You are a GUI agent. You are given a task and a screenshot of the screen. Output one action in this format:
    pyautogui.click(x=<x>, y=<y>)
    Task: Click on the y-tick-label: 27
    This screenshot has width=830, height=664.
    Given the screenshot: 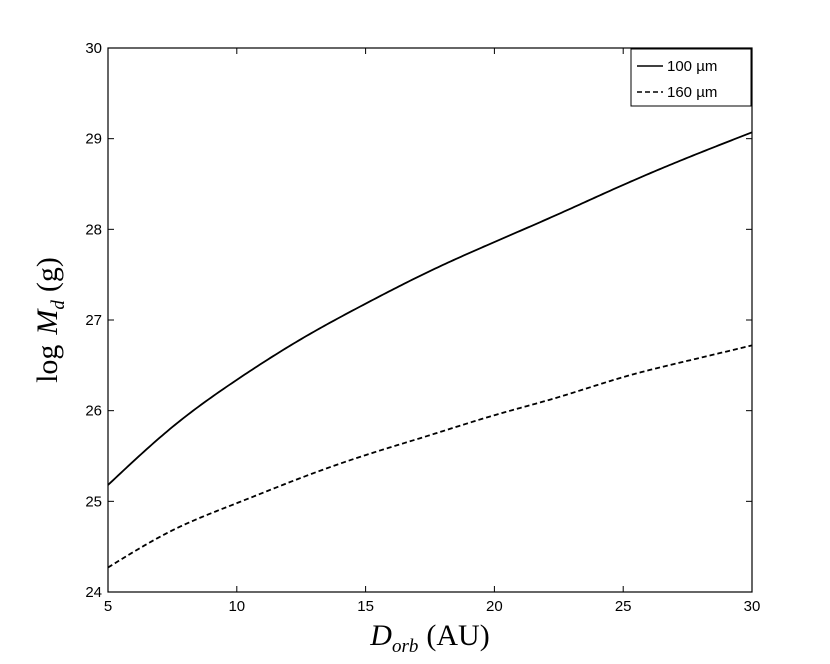 What is the action you would take?
    pyautogui.click(x=93, y=320)
    